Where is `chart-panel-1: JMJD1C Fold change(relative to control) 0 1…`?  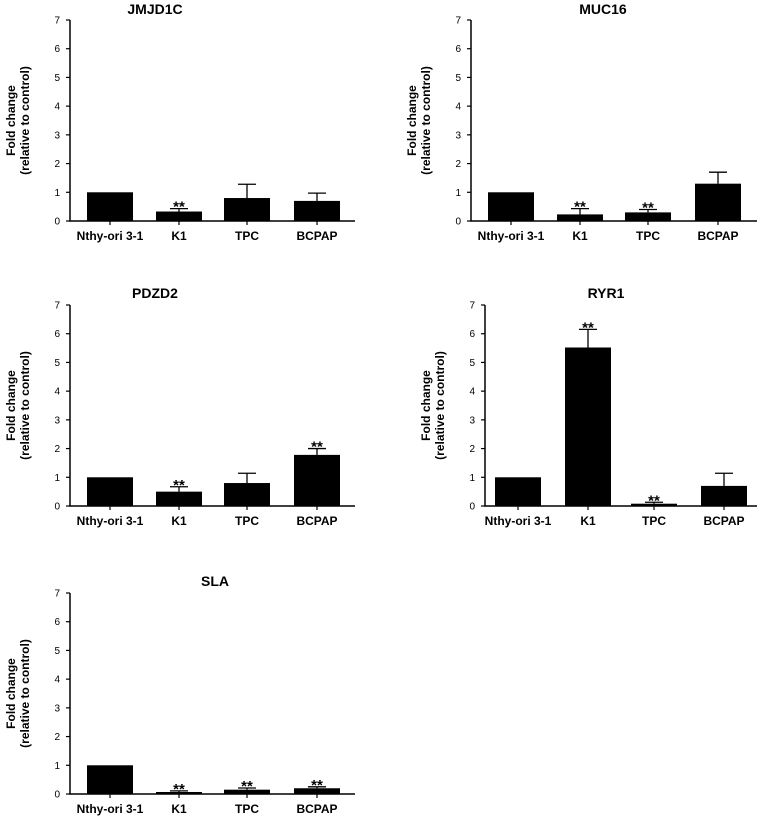 chart-panel-1: JMJD1C Fold change(relative to control) 0 1… is located at coordinates (179, 122).